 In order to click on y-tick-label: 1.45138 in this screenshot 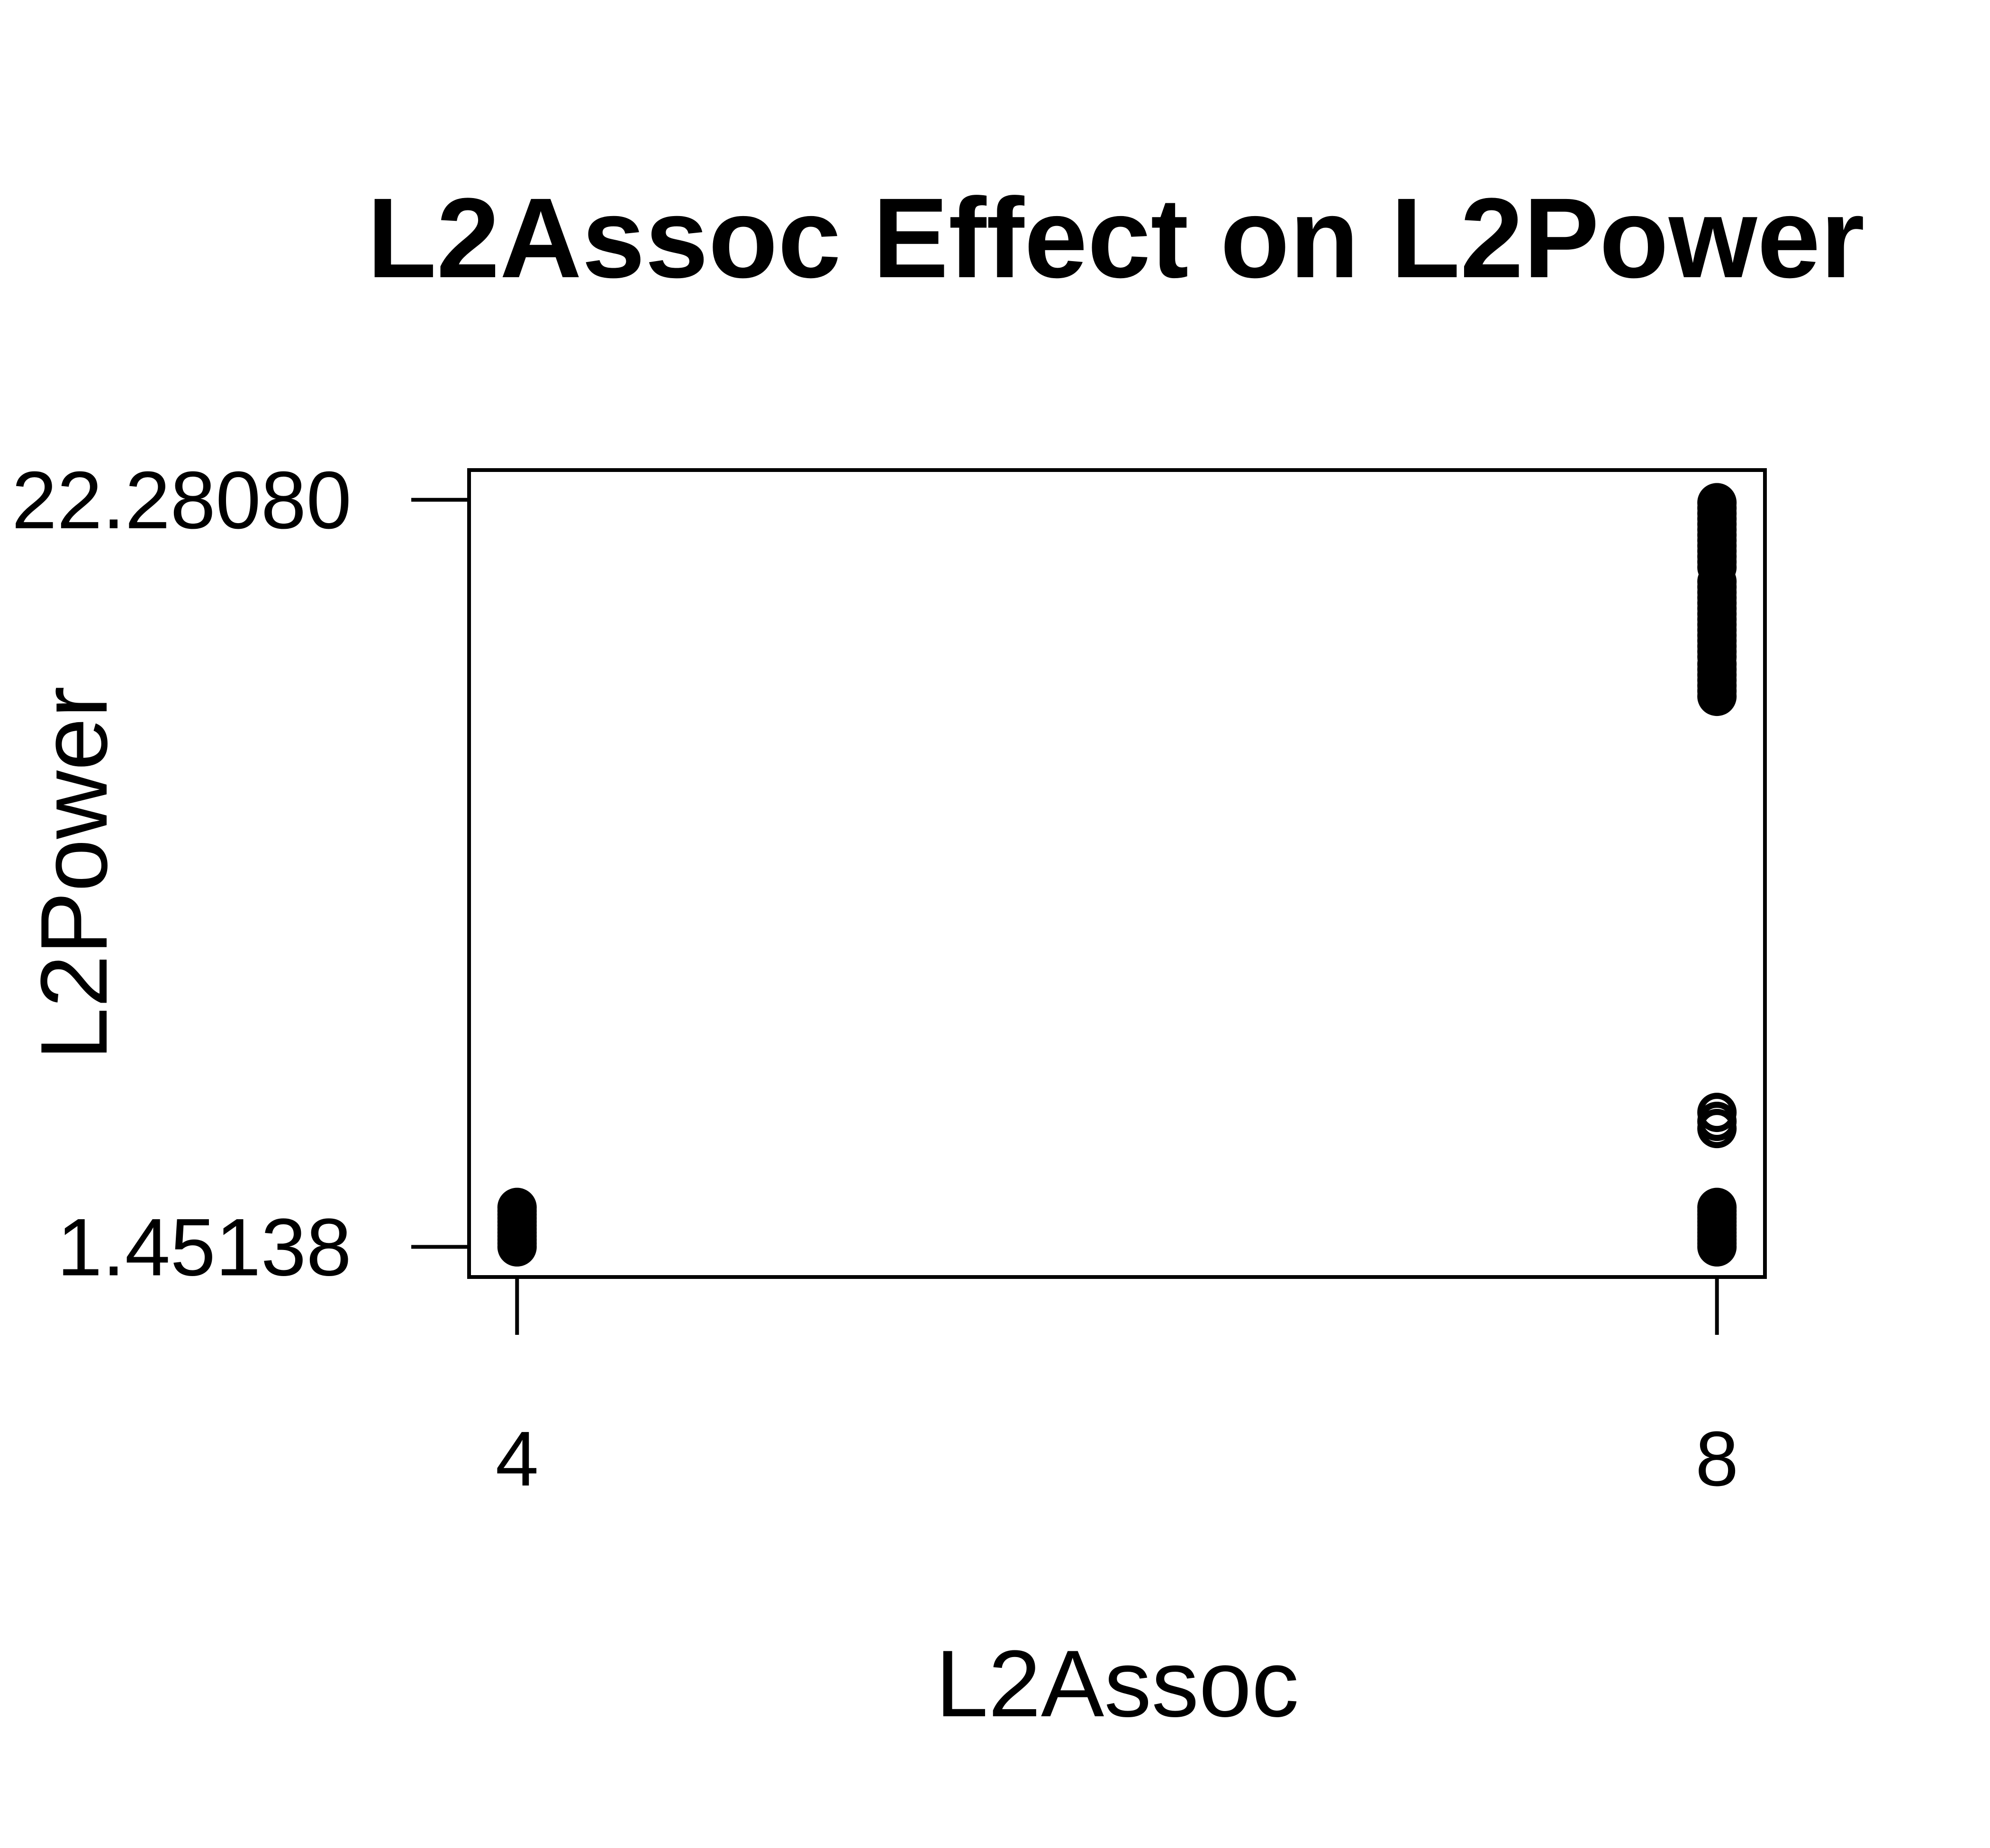, I will do `click(204, 1247)`.